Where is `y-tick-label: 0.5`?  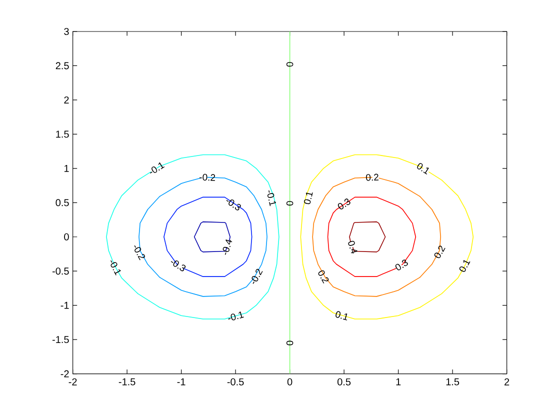
y-tick-label: 0.5 is located at coordinates (62, 202).